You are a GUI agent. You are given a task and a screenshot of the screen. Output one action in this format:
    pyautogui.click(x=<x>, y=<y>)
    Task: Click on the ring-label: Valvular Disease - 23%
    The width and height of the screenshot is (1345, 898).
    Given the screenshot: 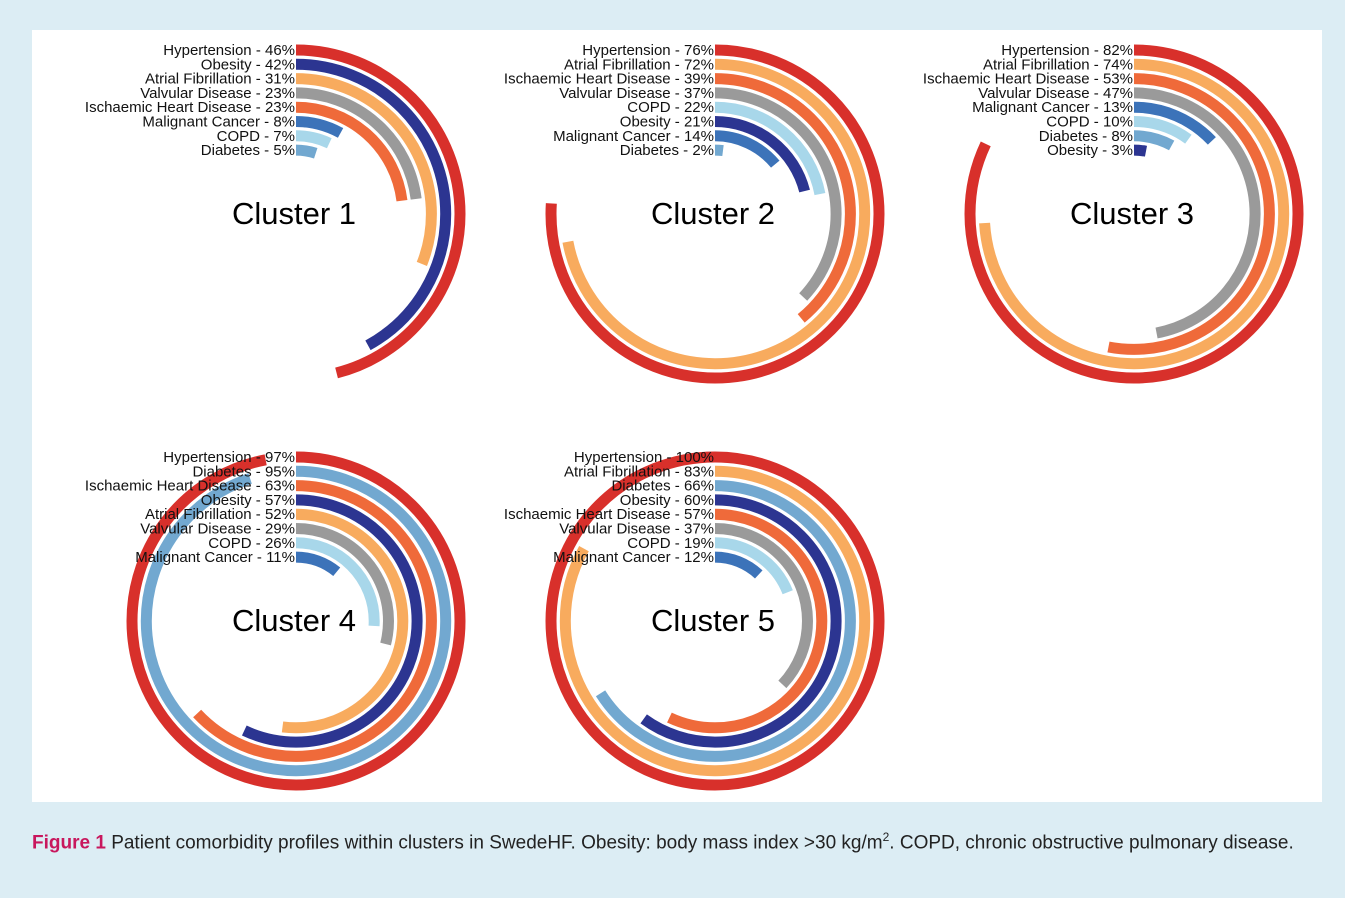 What is the action you would take?
    pyautogui.click(x=217, y=93)
    